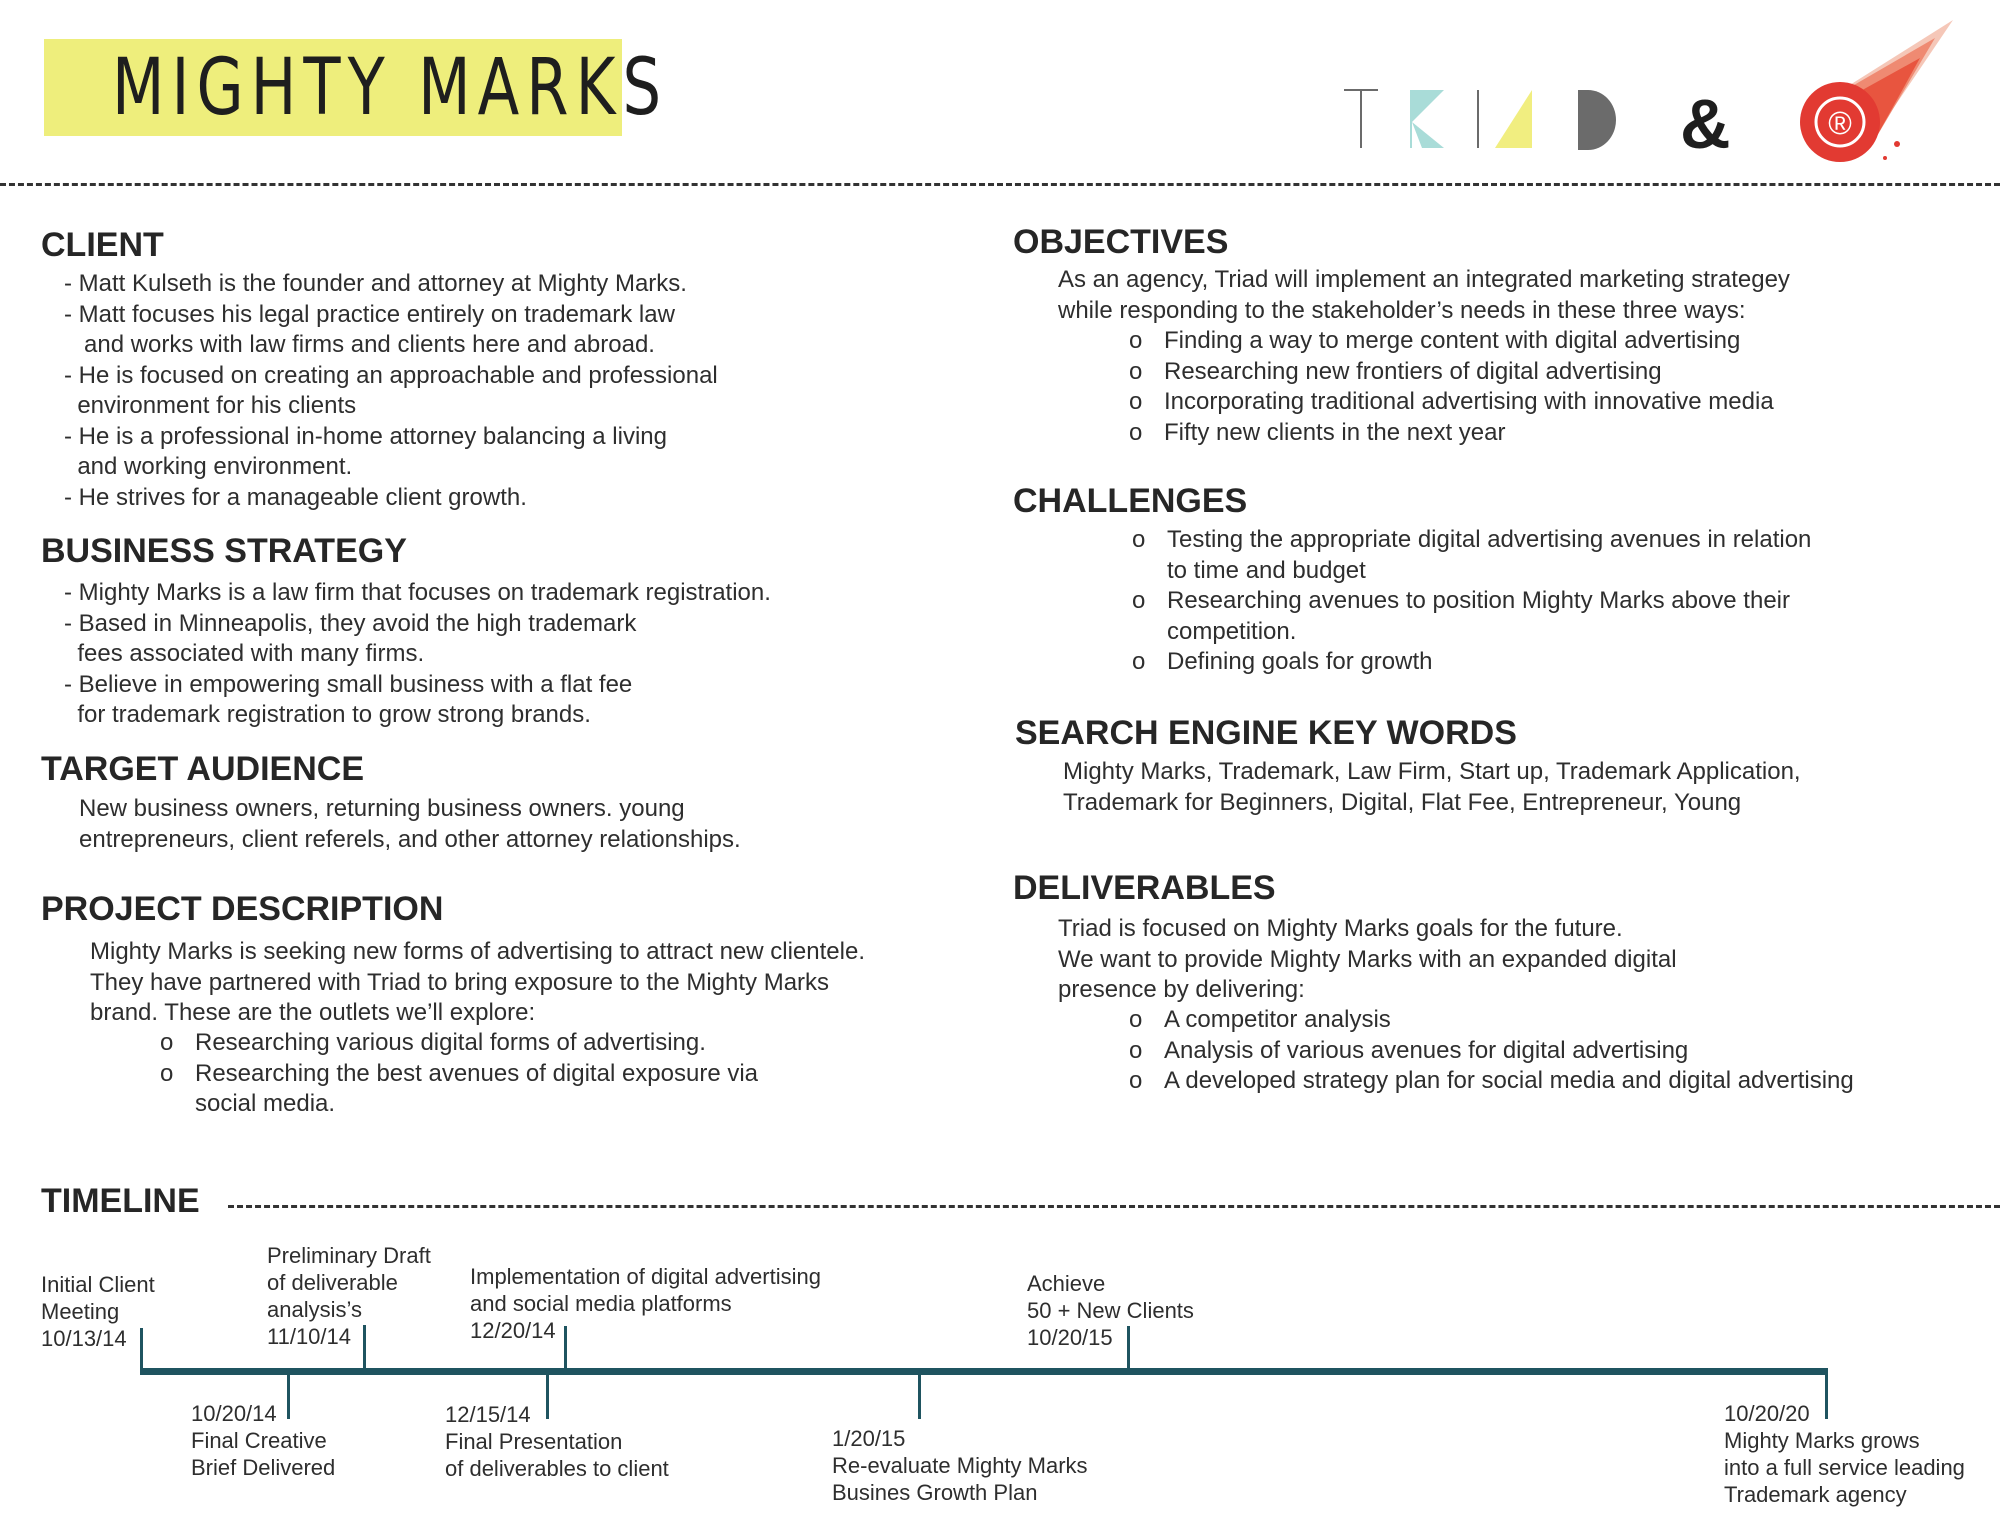 This screenshot has height=1516, width=2000. I want to click on business-strategy-heading: BUSINESS STRATEGY, so click(224, 551).